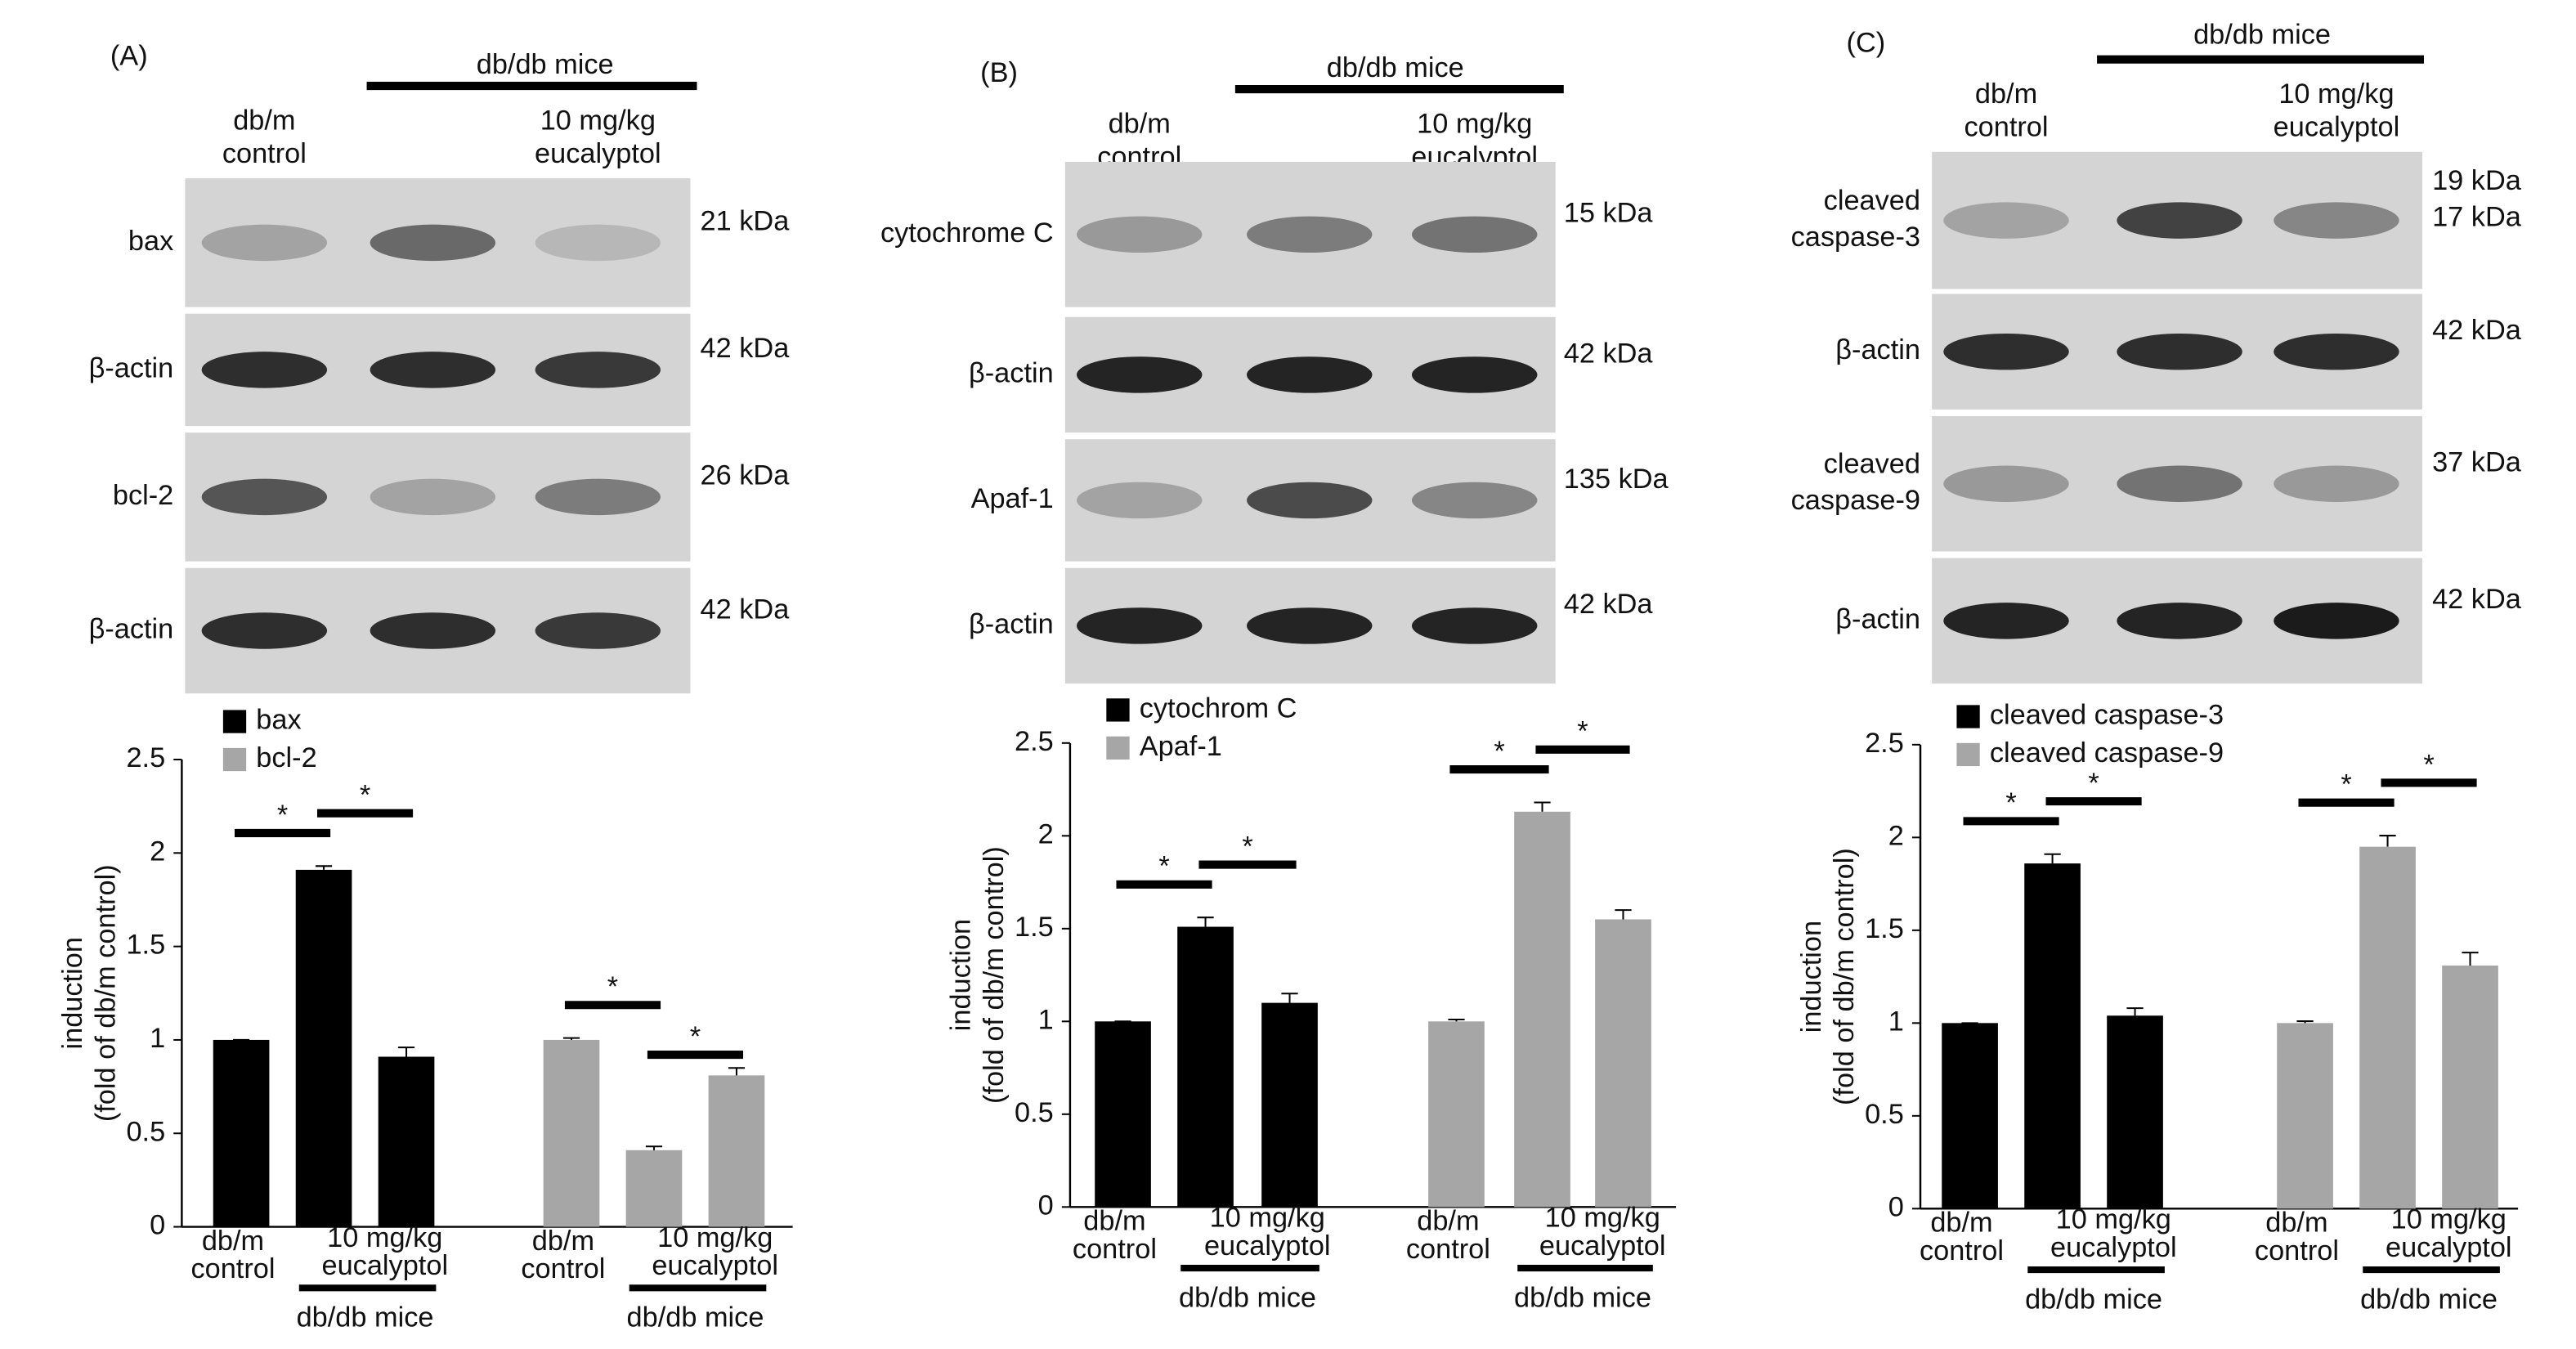  I want to click on blot-row-label: cleaved, so click(1872, 201).